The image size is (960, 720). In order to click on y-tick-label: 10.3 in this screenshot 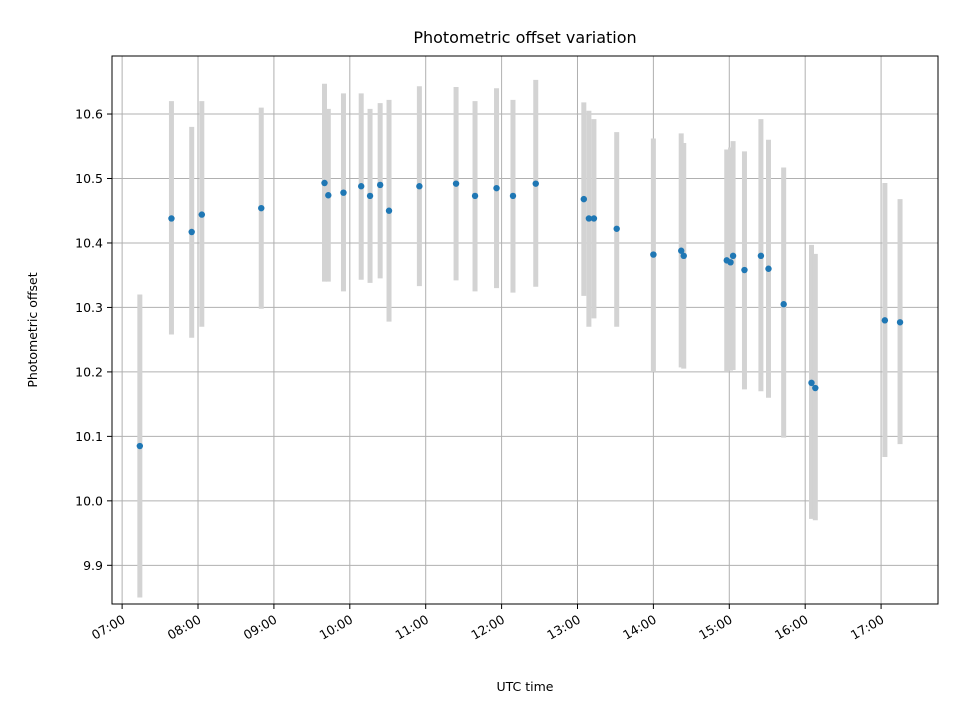, I will do `click(89, 307)`.